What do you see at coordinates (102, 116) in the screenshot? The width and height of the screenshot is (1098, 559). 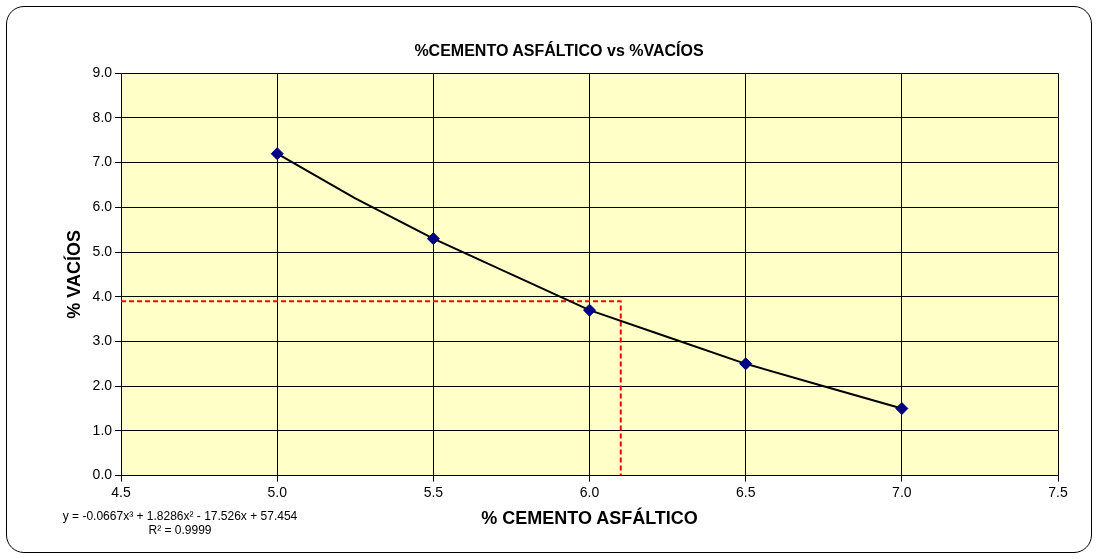 I see `y-tick-label: 8.0` at bounding box center [102, 116].